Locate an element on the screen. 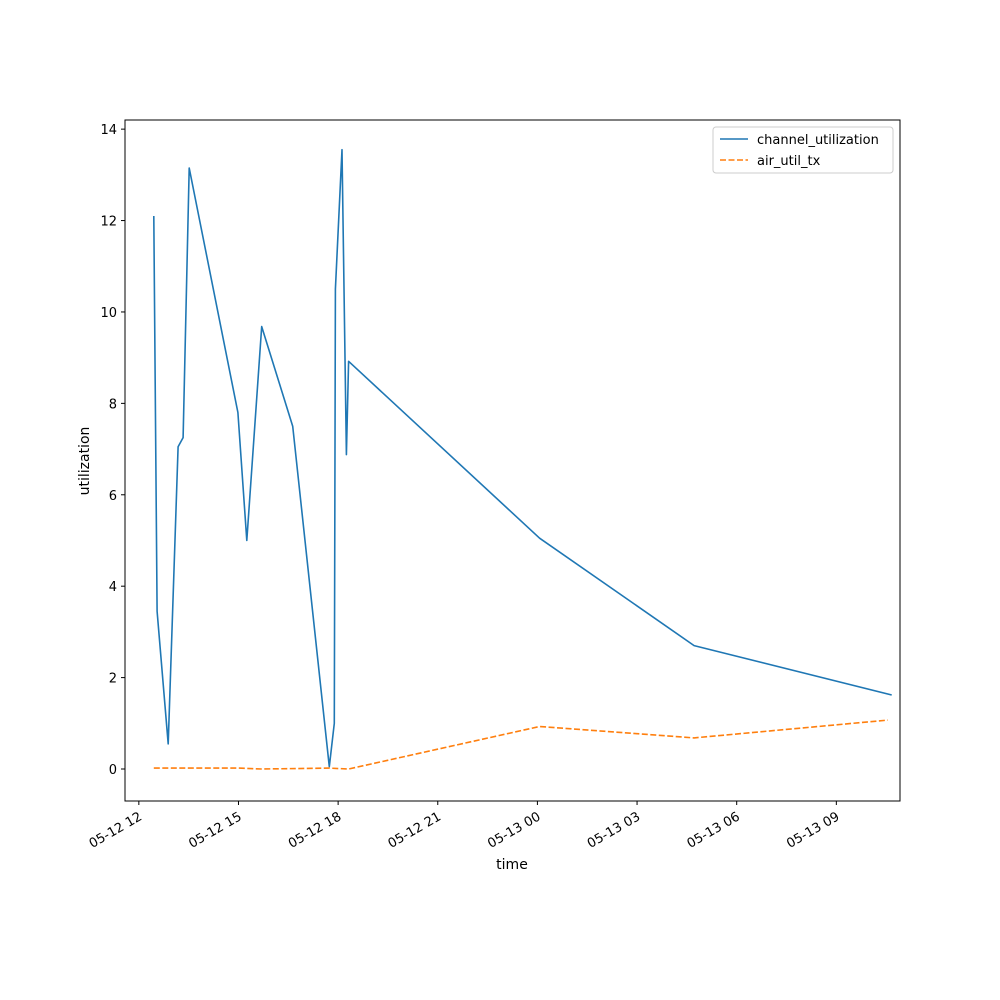 This screenshot has height=1000, width=1000. x-axis-label: time is located at coordinates (512, 865).